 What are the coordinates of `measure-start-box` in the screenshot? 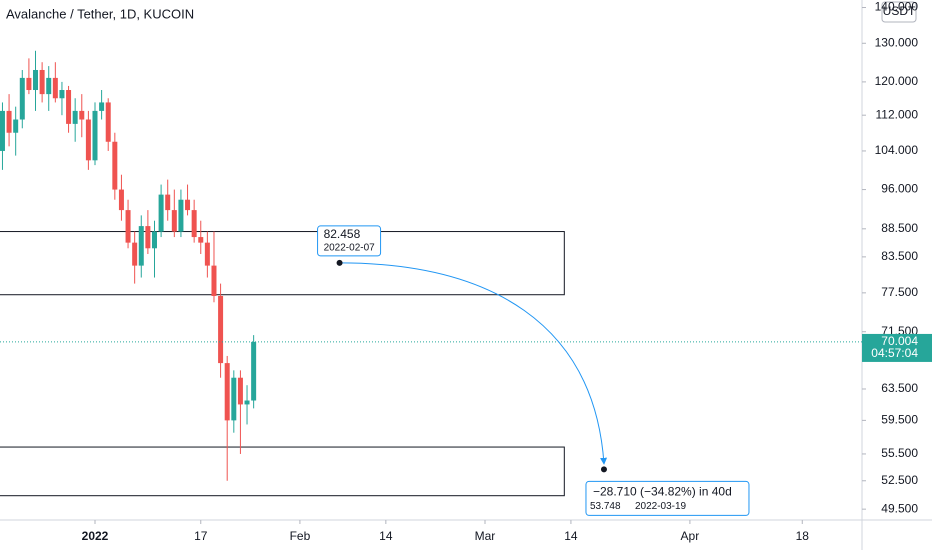 It's located at (349, 241).